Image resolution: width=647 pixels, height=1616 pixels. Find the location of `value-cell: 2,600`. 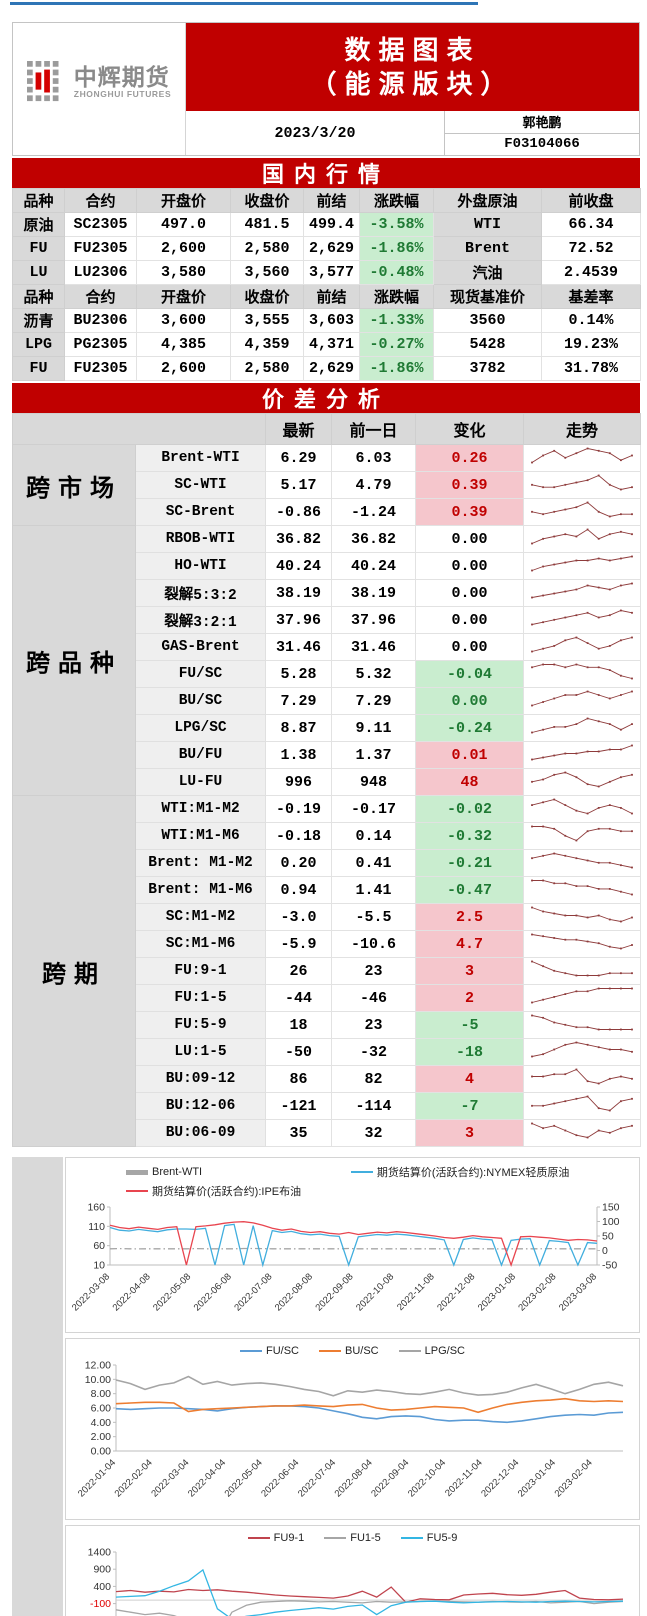

value-cell: 2,600 is located at coordinates (183, 248).